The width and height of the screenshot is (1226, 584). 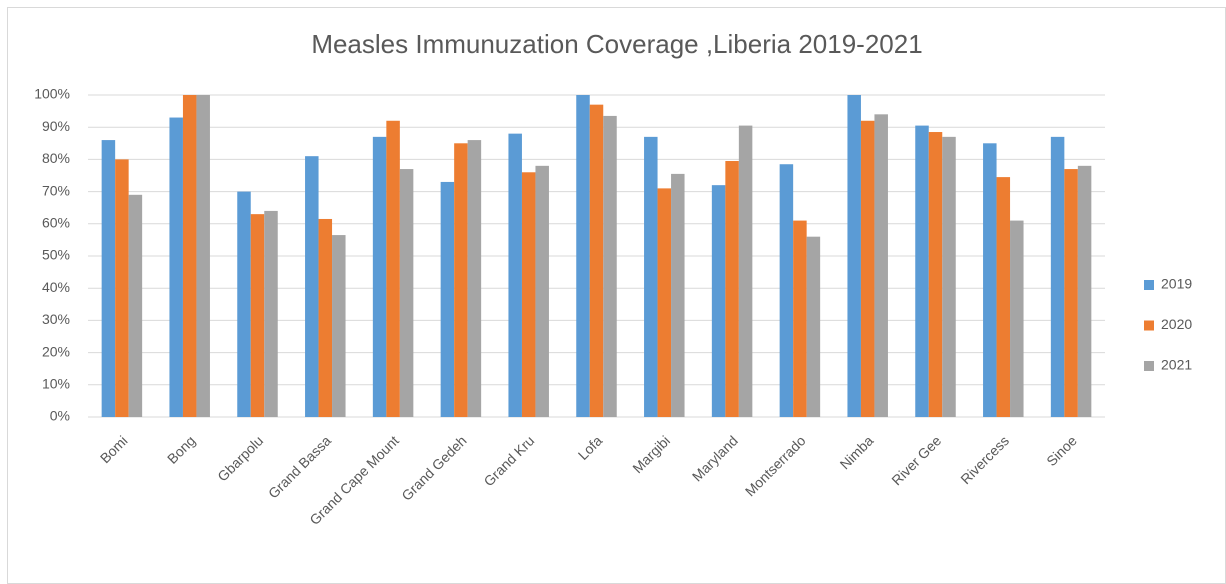 What do you see at coordinates (56, 319) in the screenshot?
I see `y-tick-label: 30%` at bounding box center [56, 319].